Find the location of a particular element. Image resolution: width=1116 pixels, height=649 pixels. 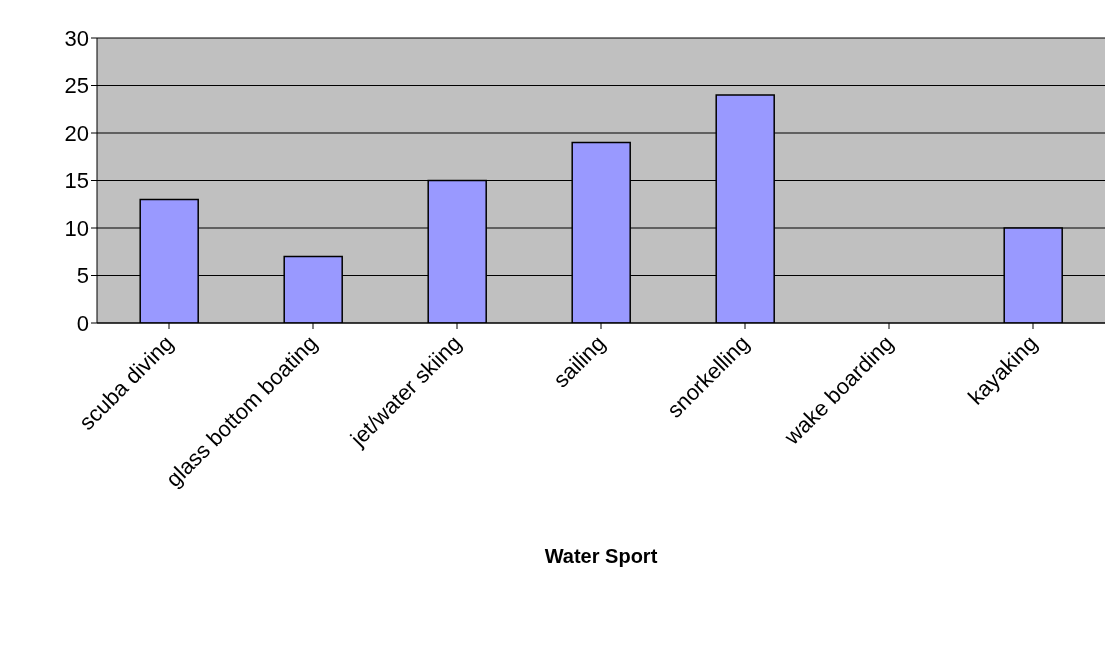

y-tick-label: 20 is located at coordinates (76, 133).